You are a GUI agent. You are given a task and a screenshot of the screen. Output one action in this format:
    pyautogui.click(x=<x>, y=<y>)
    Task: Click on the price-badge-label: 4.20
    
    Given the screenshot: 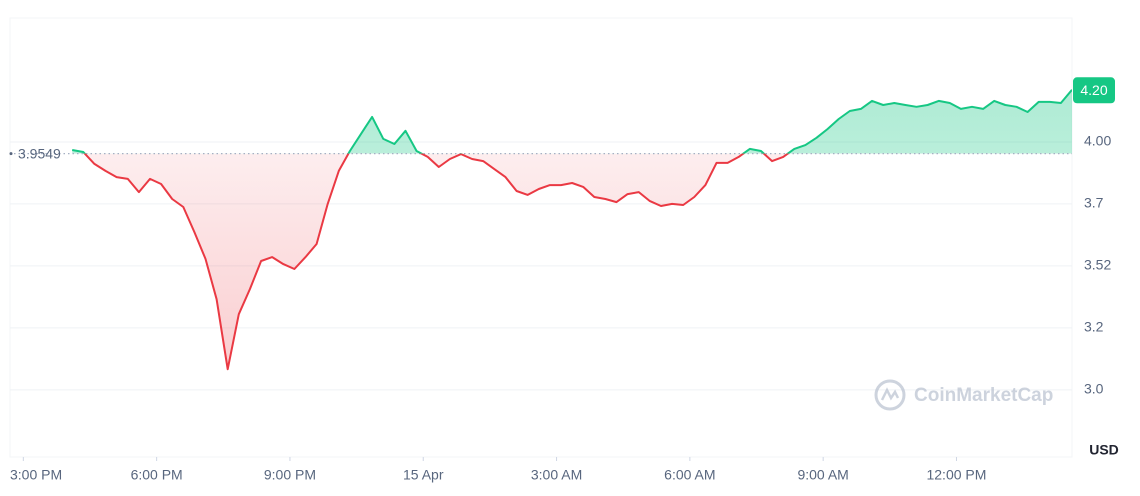 What is the action you would take?
    pyautogui.click(x=1093, y=90)
    